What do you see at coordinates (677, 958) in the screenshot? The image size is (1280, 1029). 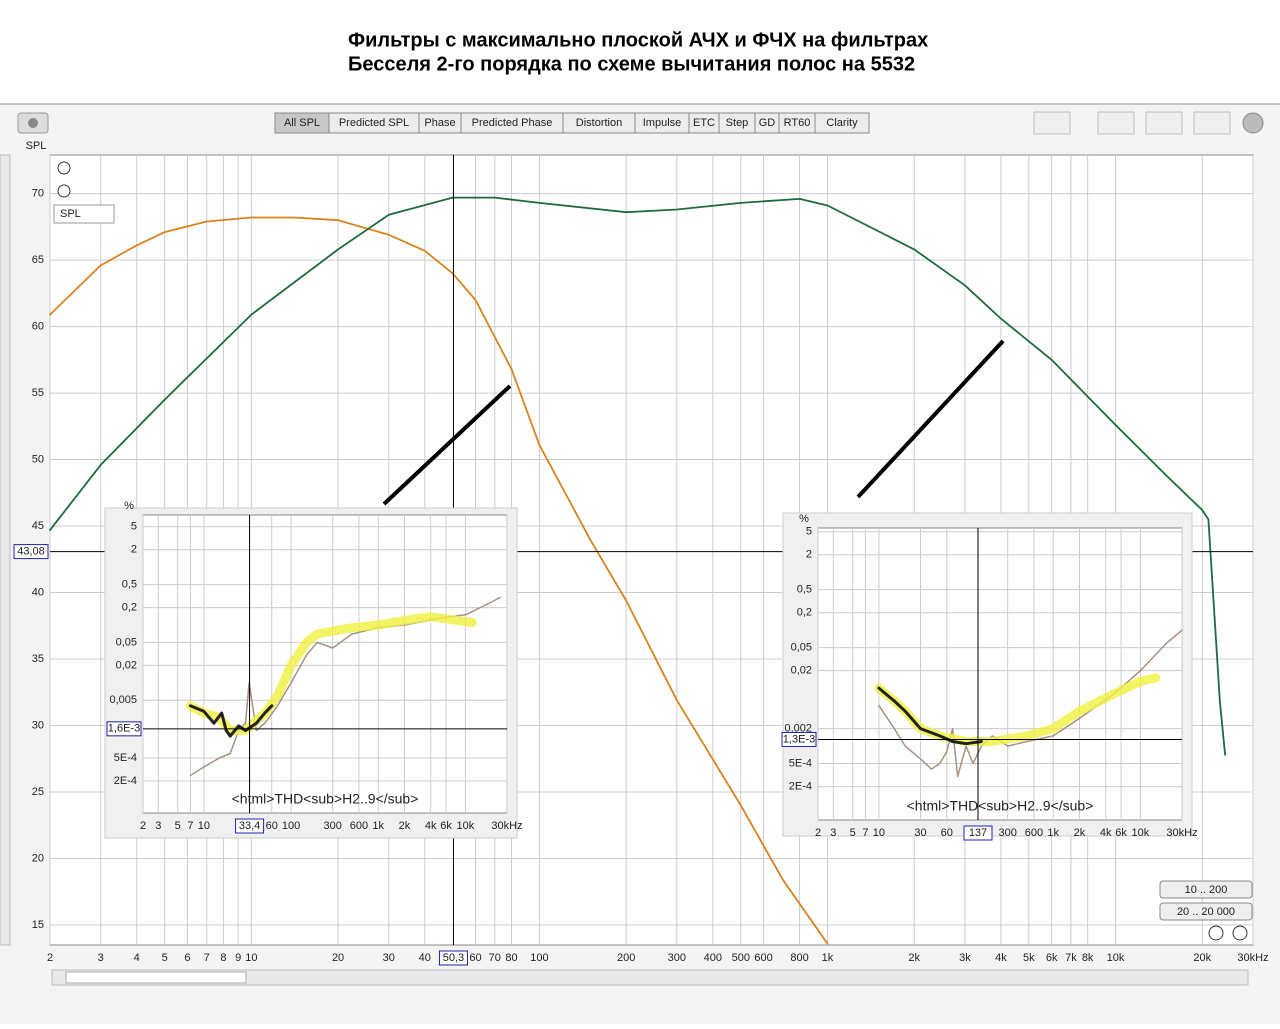 I see `x-tick-label: 300` at bounding box center [677, 958].